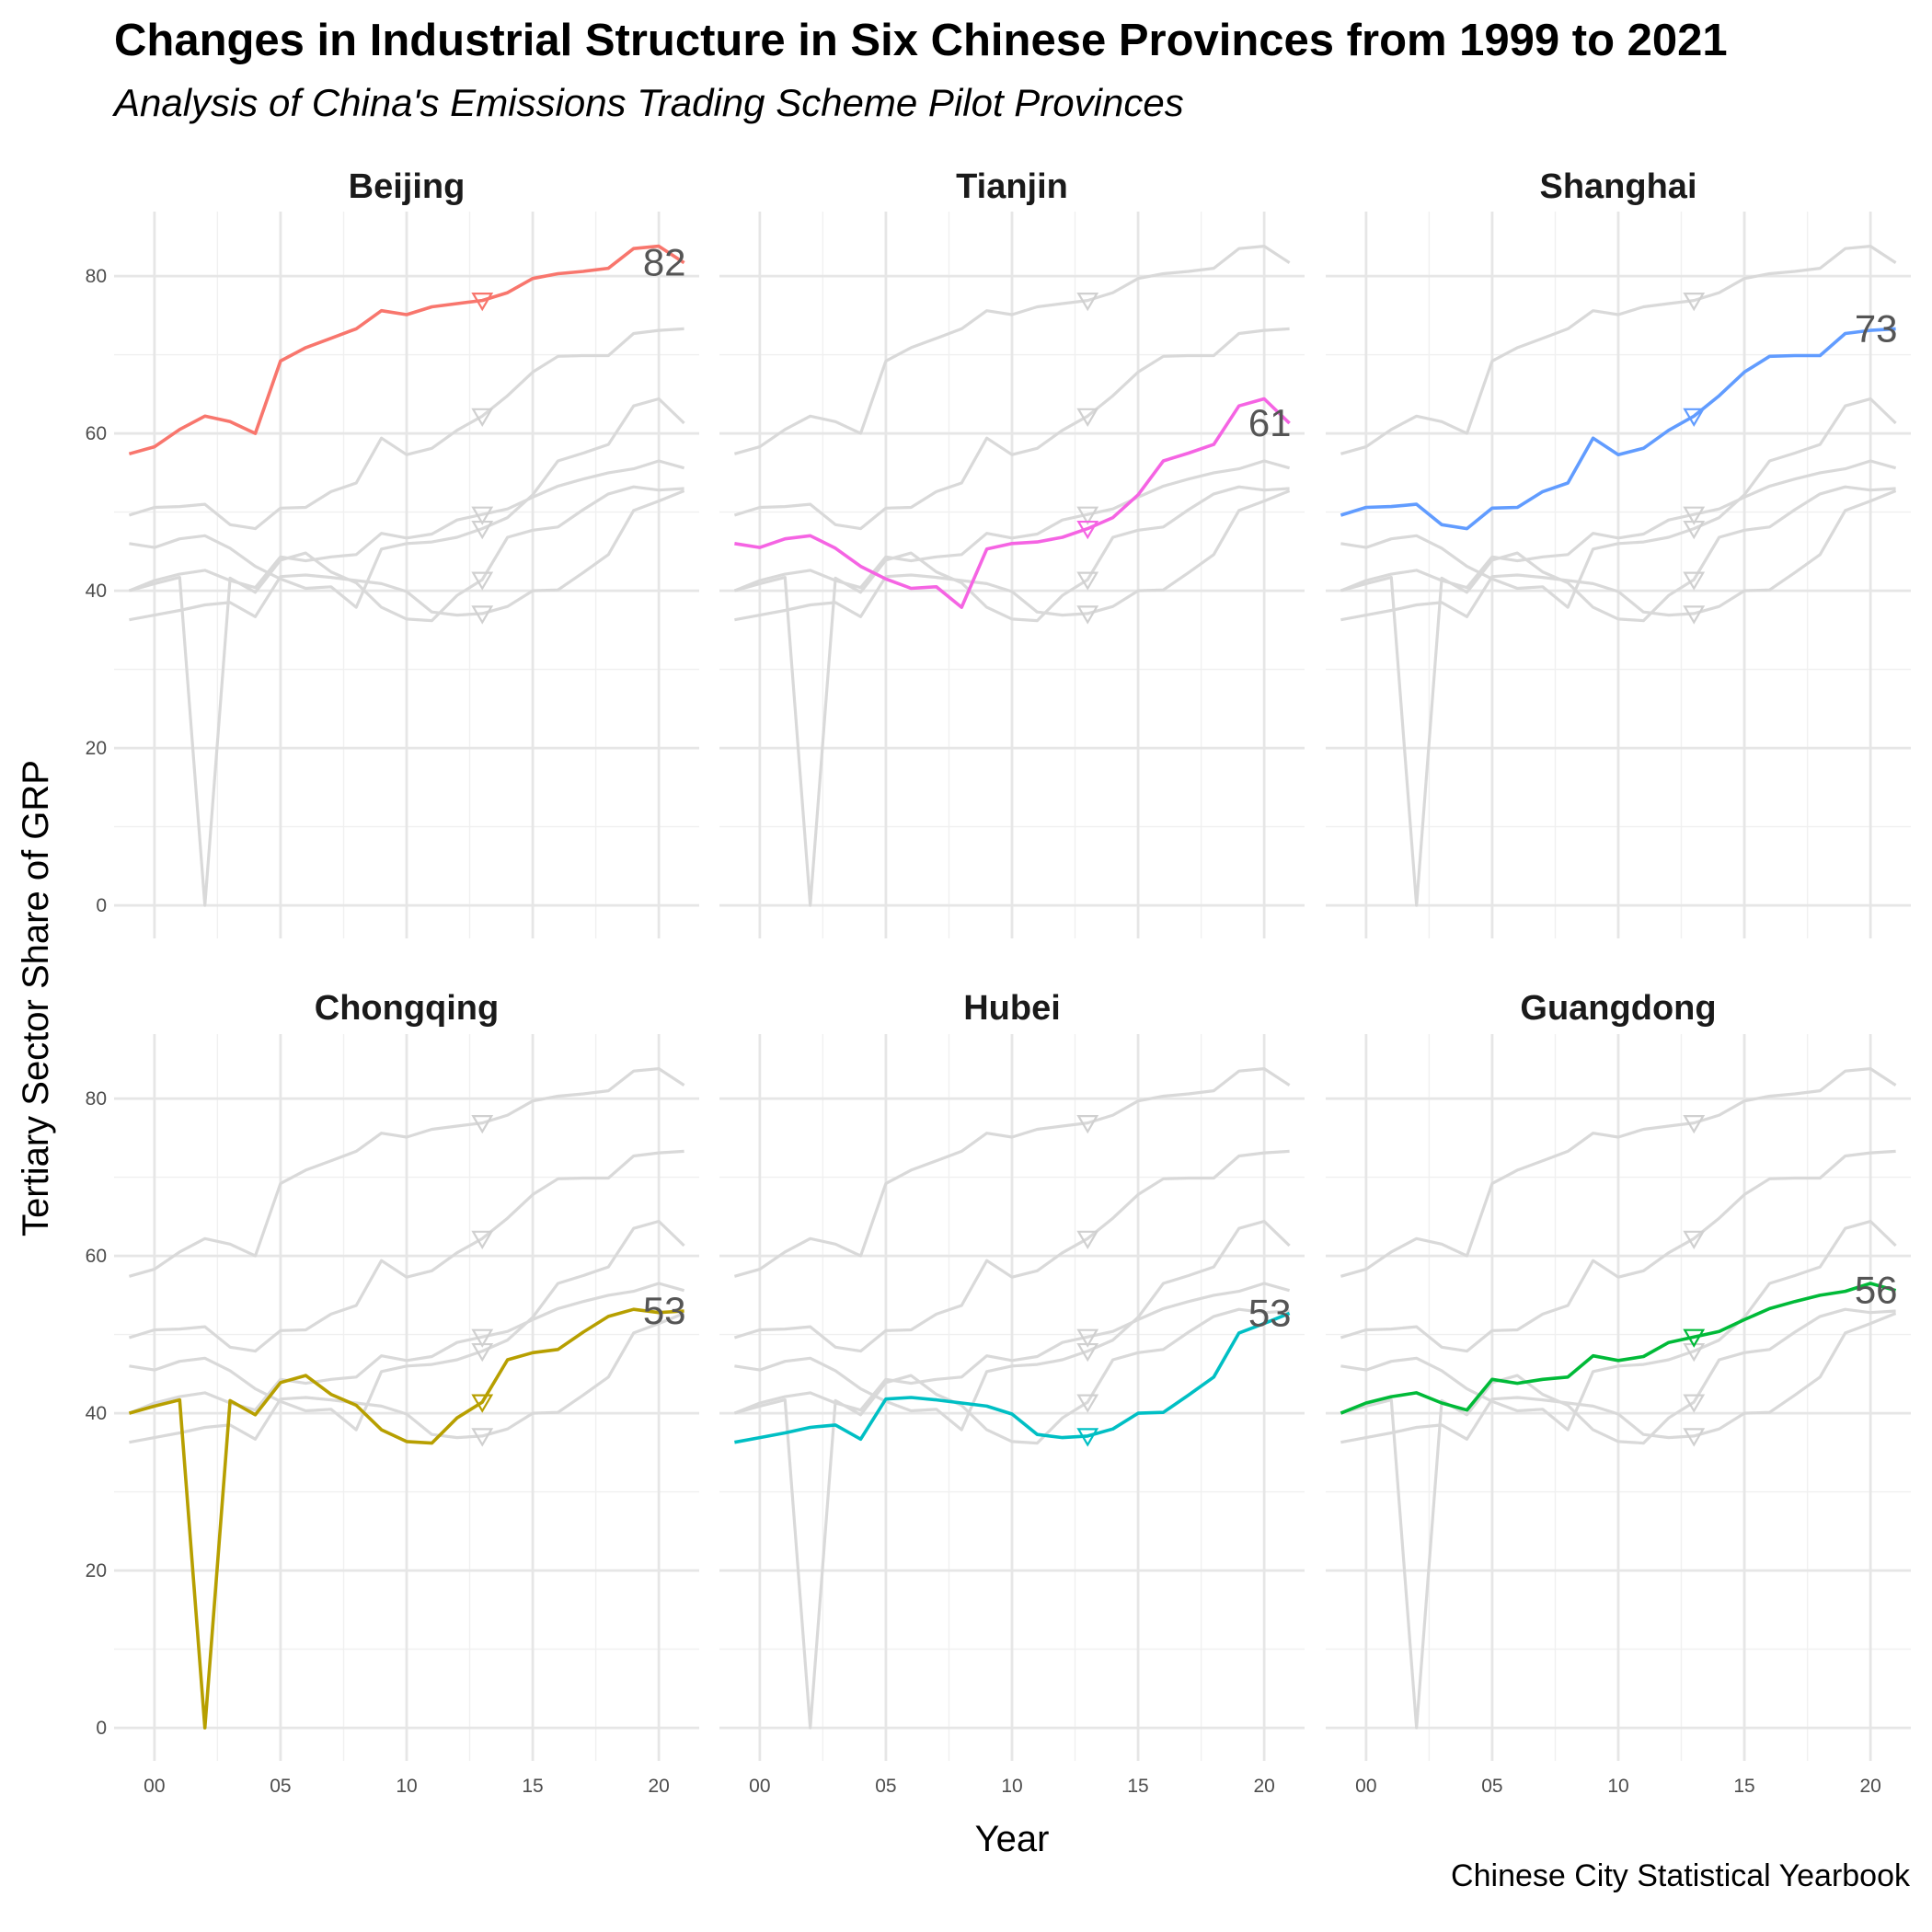 Image resolution: width=1932 pixels, height=1932 pixels. I want to click on panel-title-guangdong: Guangdong, so click(1618, 1008).